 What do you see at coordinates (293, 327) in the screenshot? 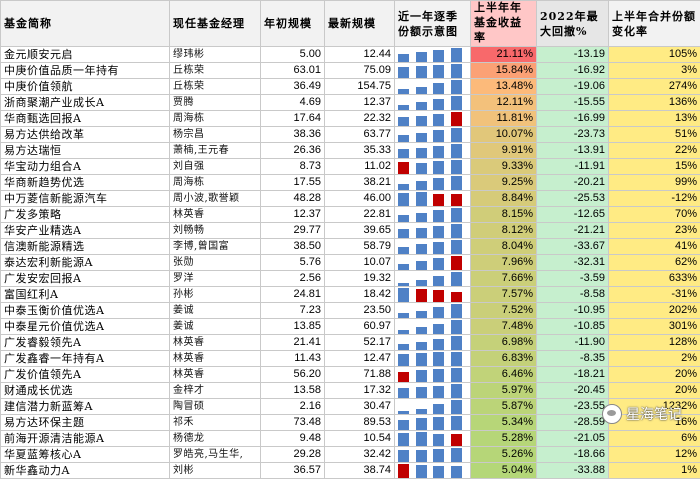
I see `start-size-cell: 13.85` at bounding box center [293, 327].